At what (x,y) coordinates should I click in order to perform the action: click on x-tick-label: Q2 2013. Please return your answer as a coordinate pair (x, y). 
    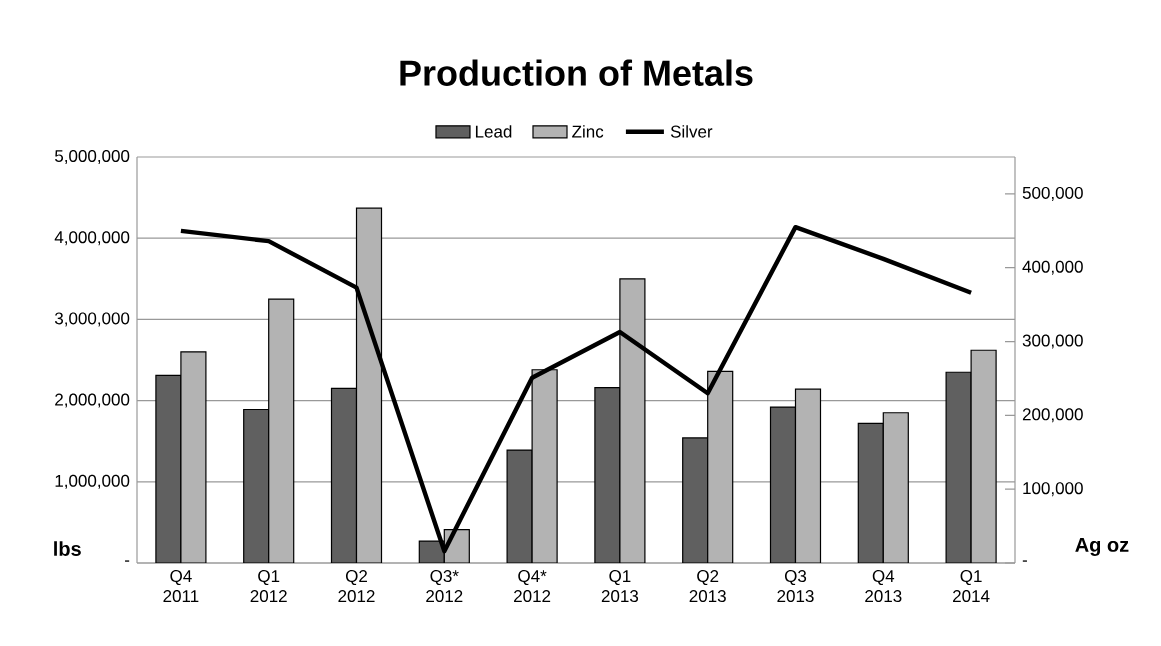
    Looking at the image, I should click on (707, 586).